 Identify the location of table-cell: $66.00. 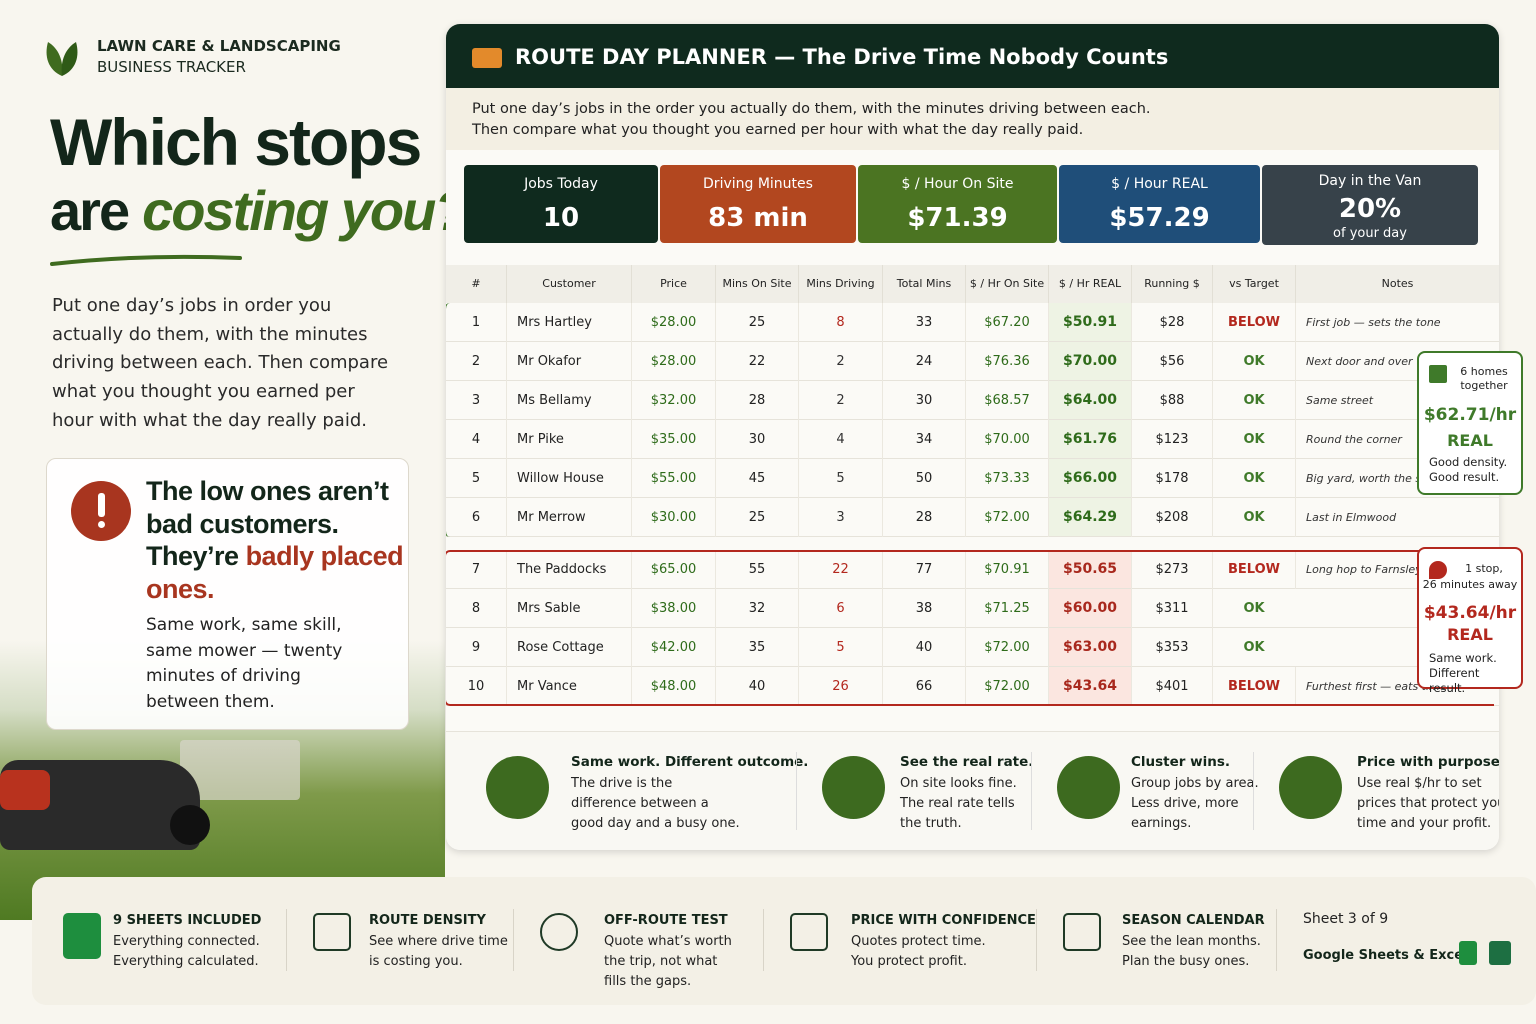
(1089, 478).